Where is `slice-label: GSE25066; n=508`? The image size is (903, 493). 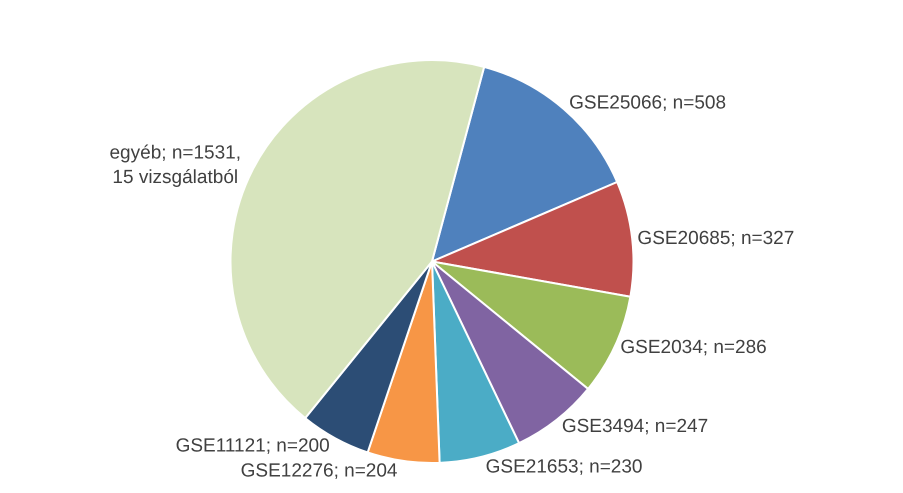
slice-label: GSE25066; n=508 is located at coordinates (647, 103).